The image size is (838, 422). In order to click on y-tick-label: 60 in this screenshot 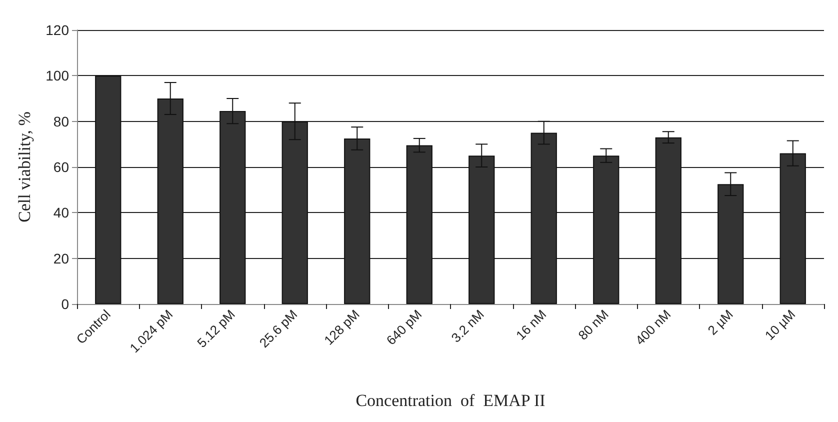, I will do `click(61, 167)`.